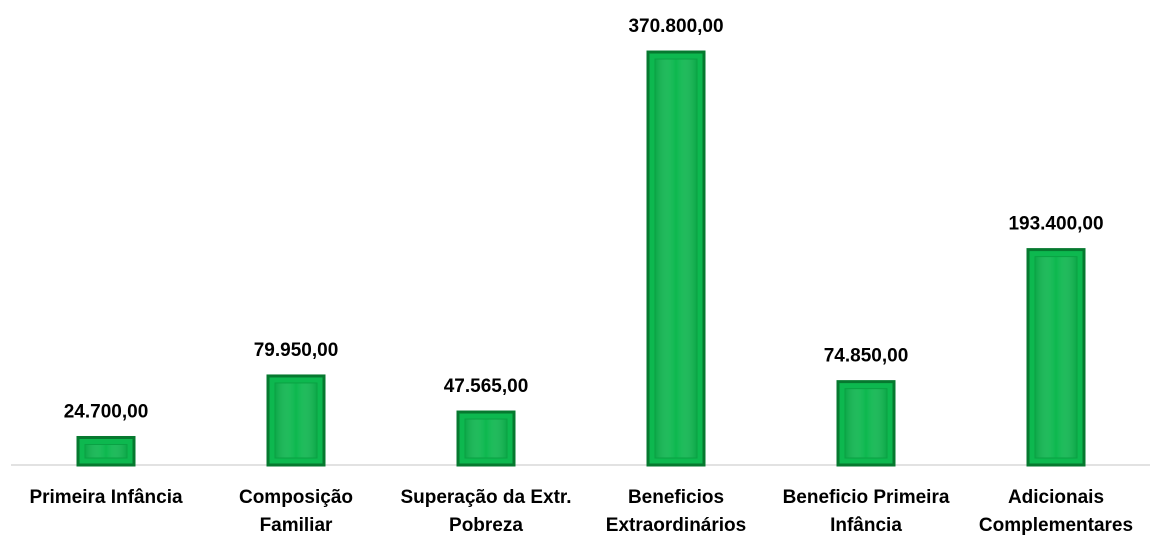 The image size is (1153, 545). Describe the element at coordinates (486, 511) in the screenshot. I see `x-tick-label: Superação da Extr. Pobreza` at that location.